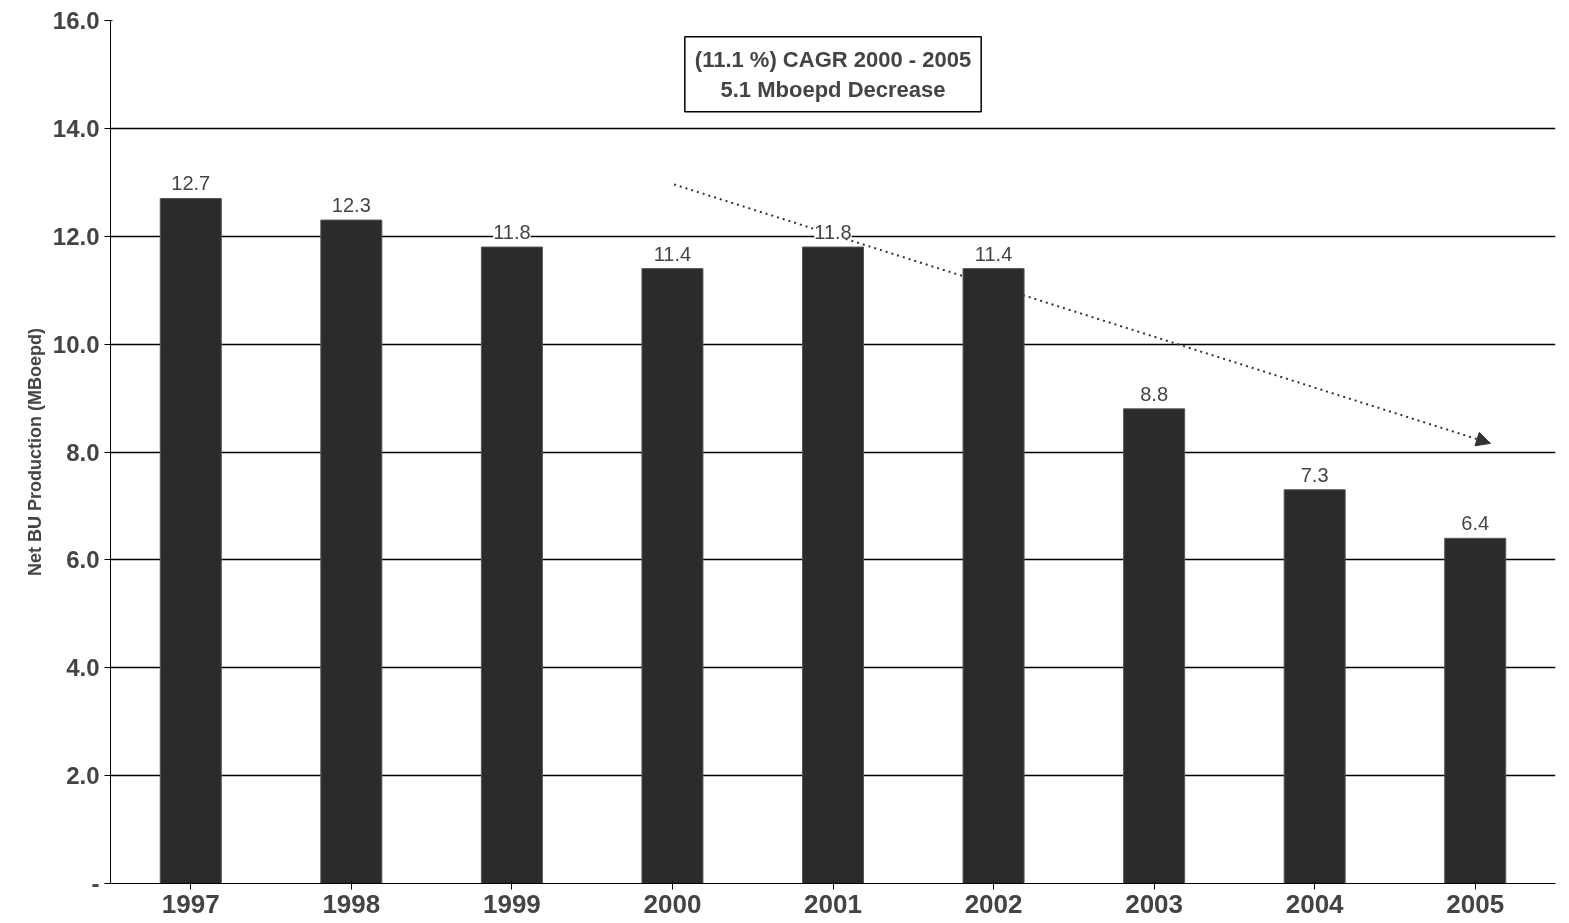 The height and width of the screenshot is (923, 1569). What do you see at coordinates (76, 20) in the screenshot?
I see `y-tick-label: 16.0` at bounding box center [76, 20].